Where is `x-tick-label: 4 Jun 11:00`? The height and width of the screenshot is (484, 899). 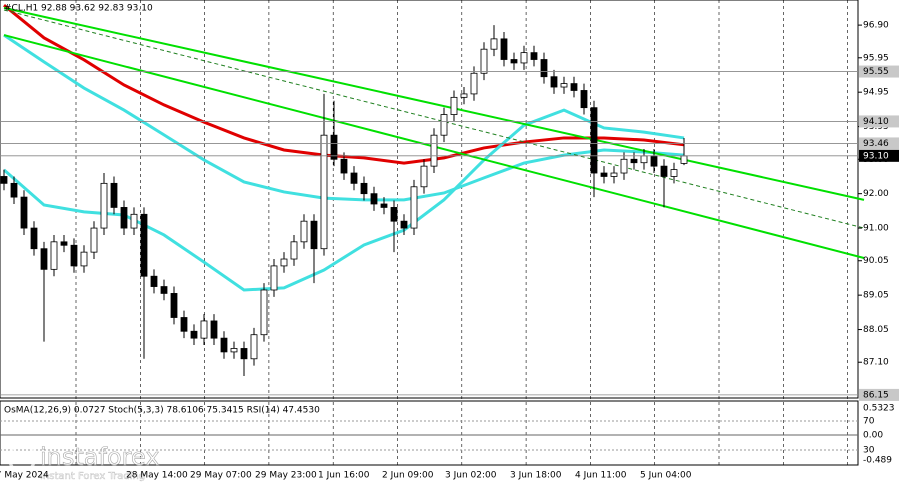 x-tick-label: 4 Jun 11:00 is located at coordinates (601, 476).